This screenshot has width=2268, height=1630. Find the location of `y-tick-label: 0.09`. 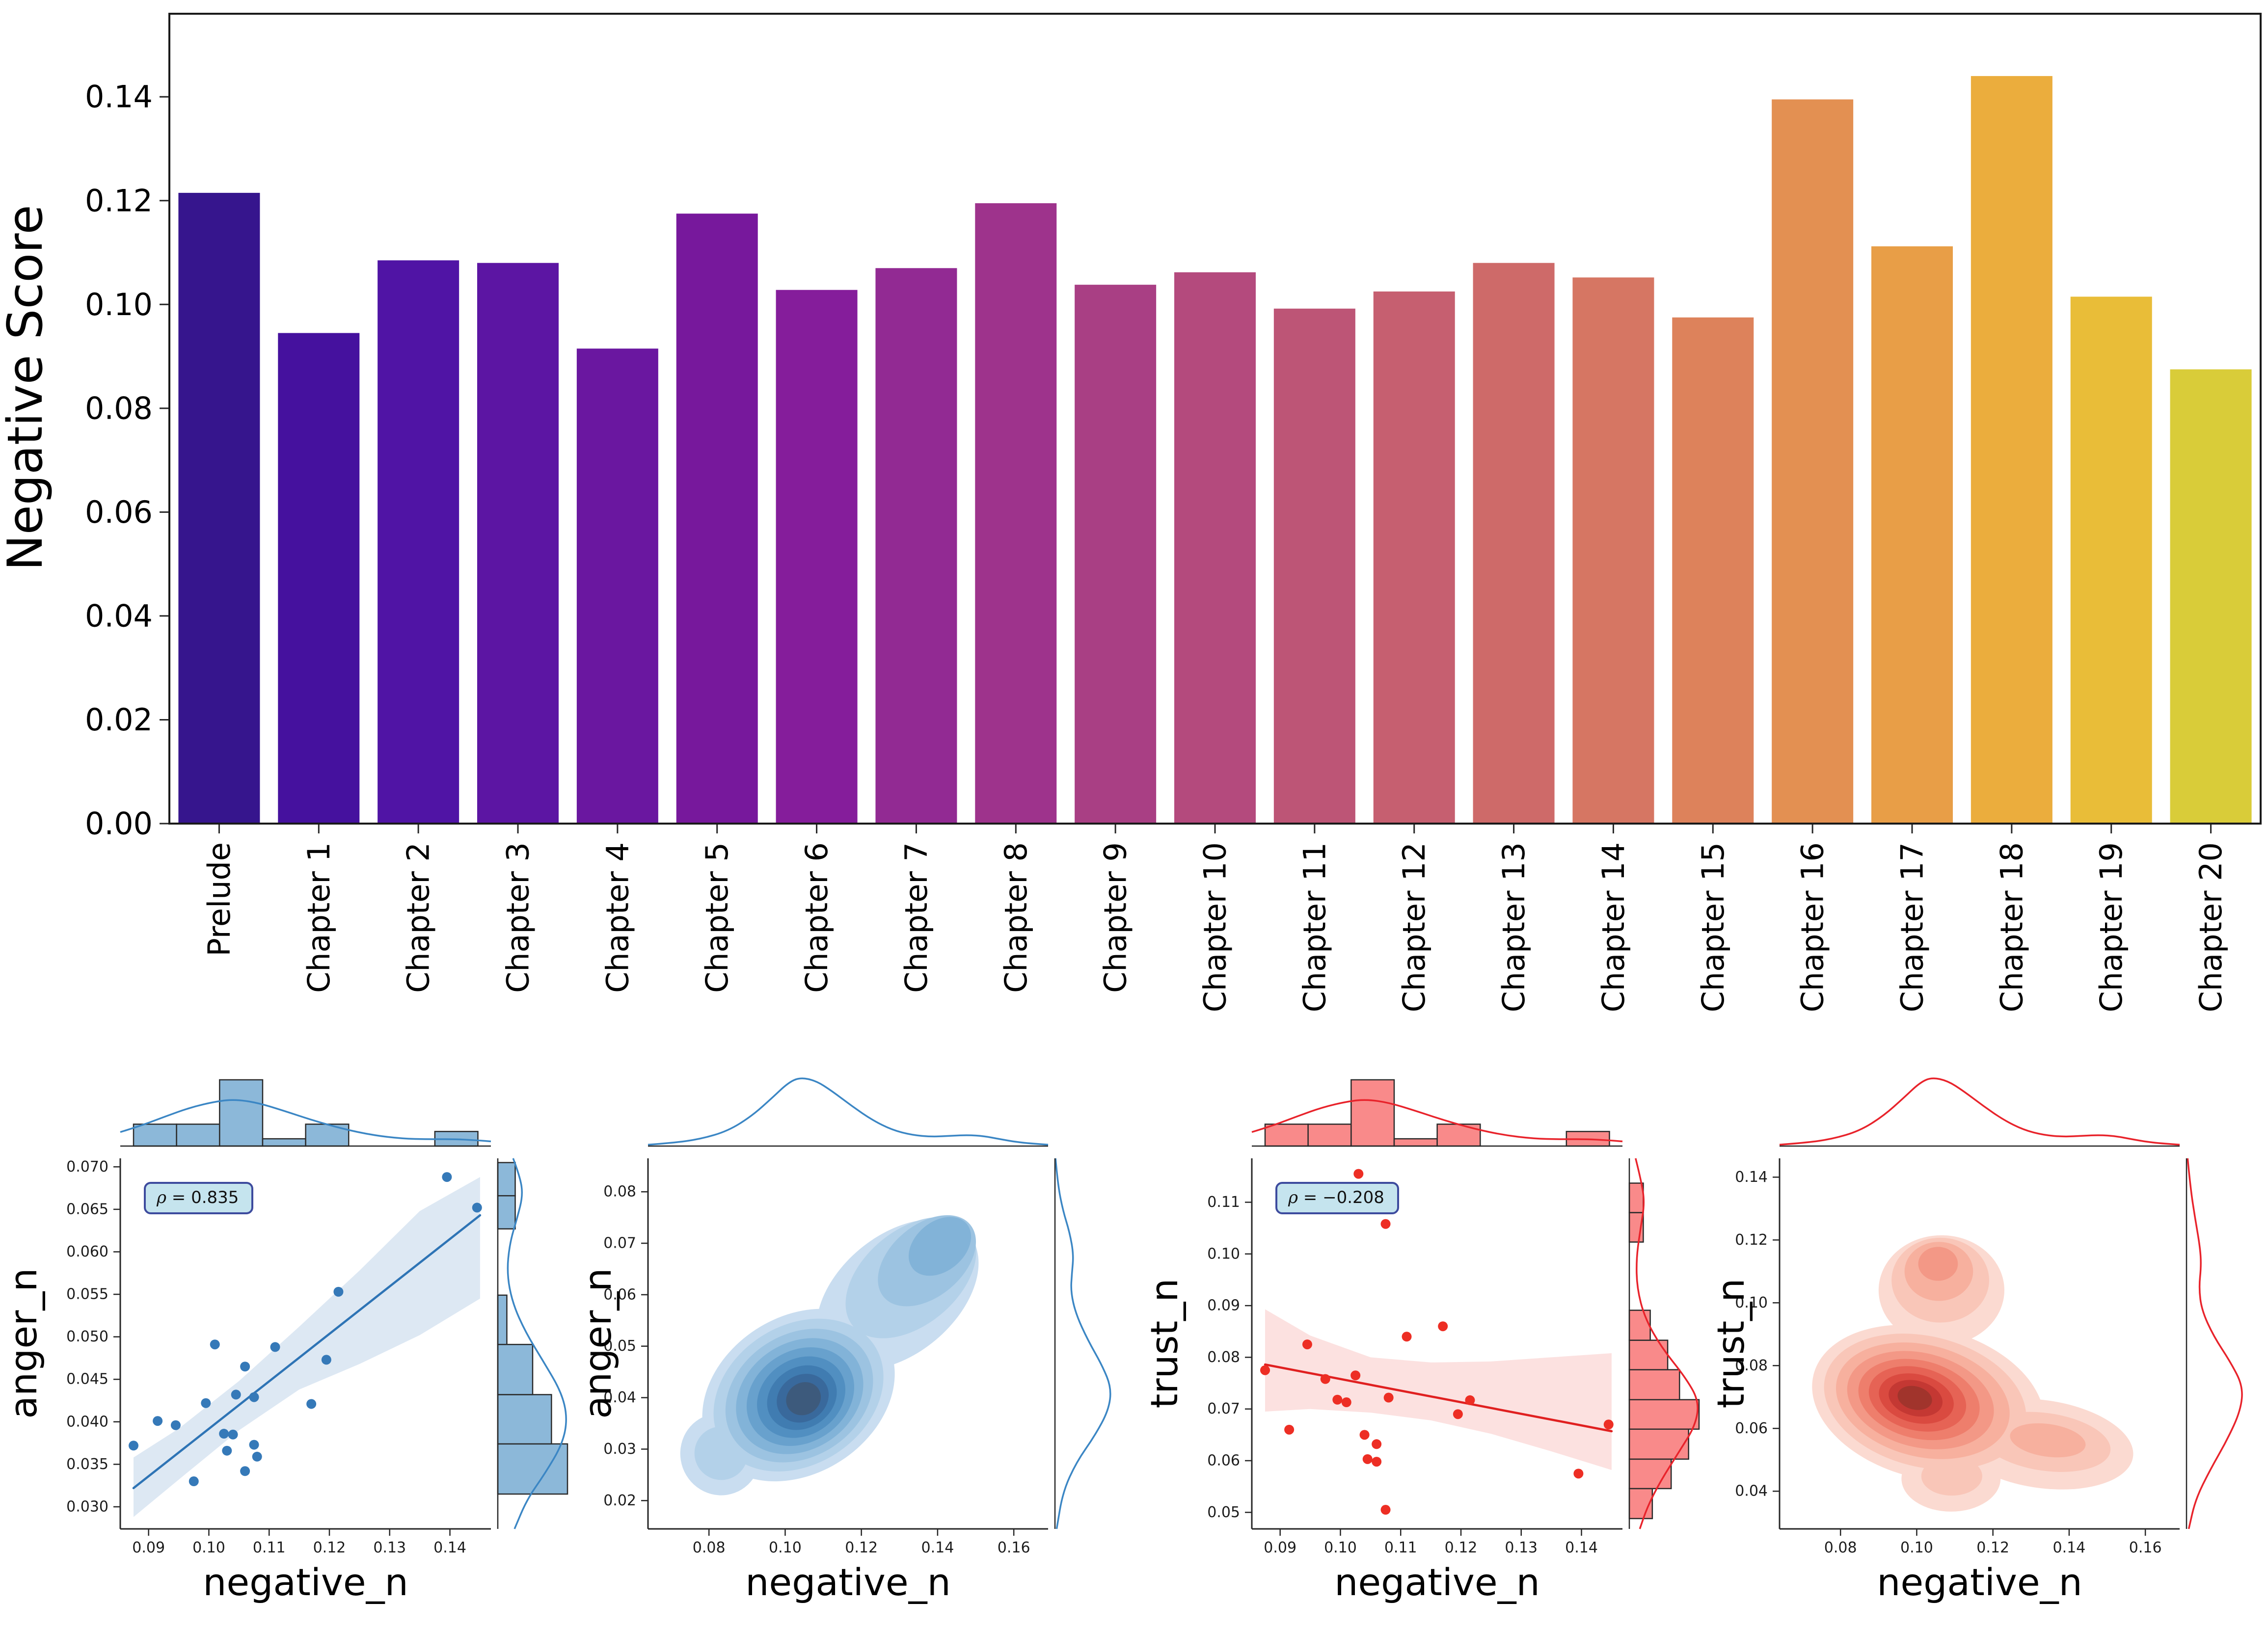

y-tick-label: 0.09 is located at coordinates (1224, 1305).